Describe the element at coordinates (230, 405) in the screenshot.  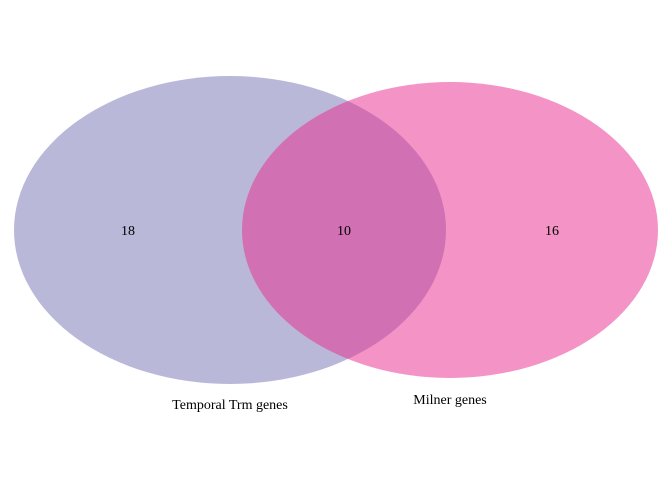
I see `set-temporal-trm-label: Temporal Trm genes` at that location.